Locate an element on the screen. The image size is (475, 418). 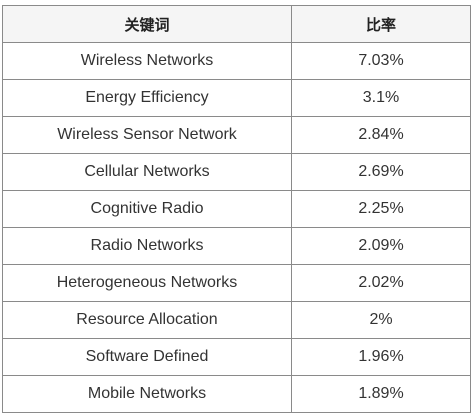
table-row: Mobile Networks 1.89% is located at coordinates (236, 394).